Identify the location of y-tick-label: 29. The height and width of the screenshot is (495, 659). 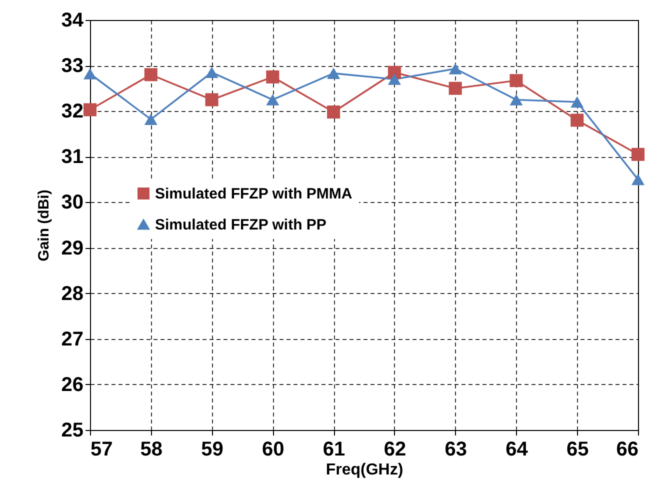
(72, 248).